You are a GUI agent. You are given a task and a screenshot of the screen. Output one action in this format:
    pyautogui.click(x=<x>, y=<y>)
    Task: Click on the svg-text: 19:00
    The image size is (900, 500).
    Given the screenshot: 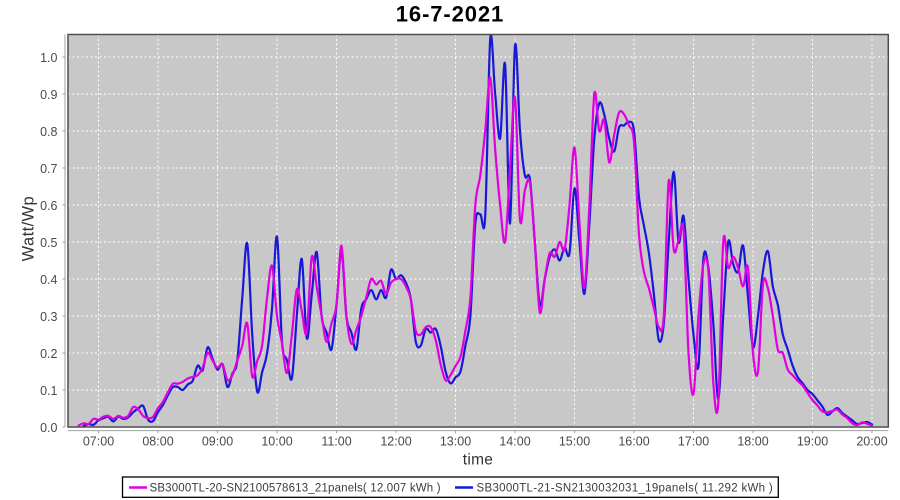 What is the action you would take?
    pyautogui.click(x=812, y=442)
    